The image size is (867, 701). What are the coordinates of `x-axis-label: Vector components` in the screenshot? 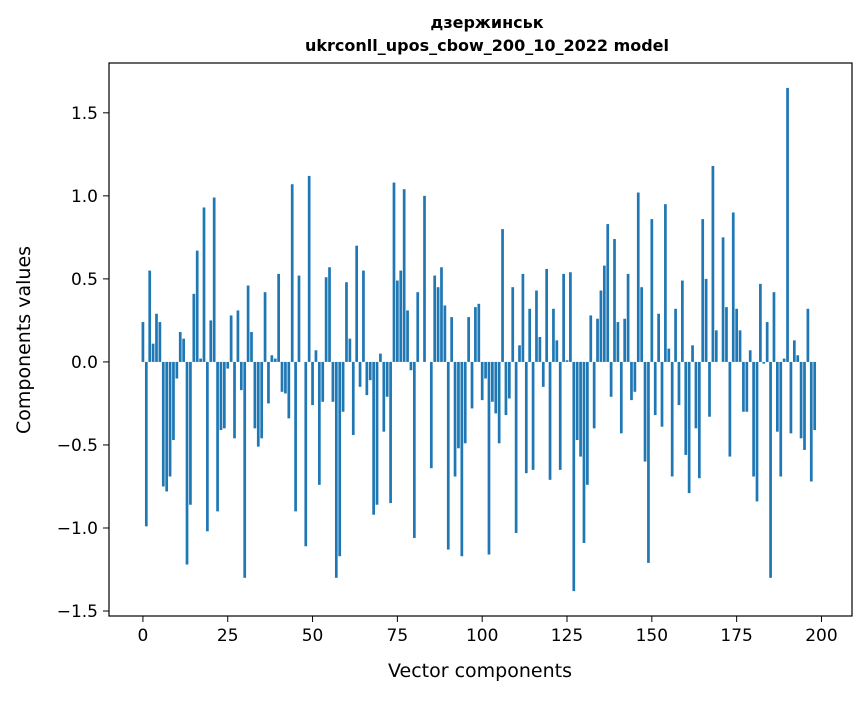 It's located at (480, 671).